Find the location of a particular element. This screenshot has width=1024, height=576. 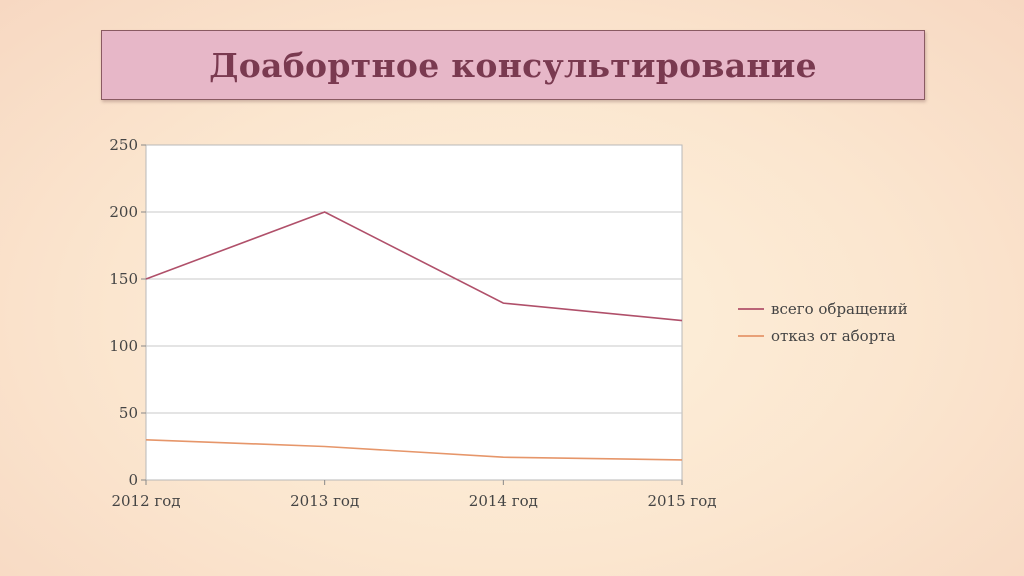

y-tick-label: 150 is located at coordinates (123, 279).